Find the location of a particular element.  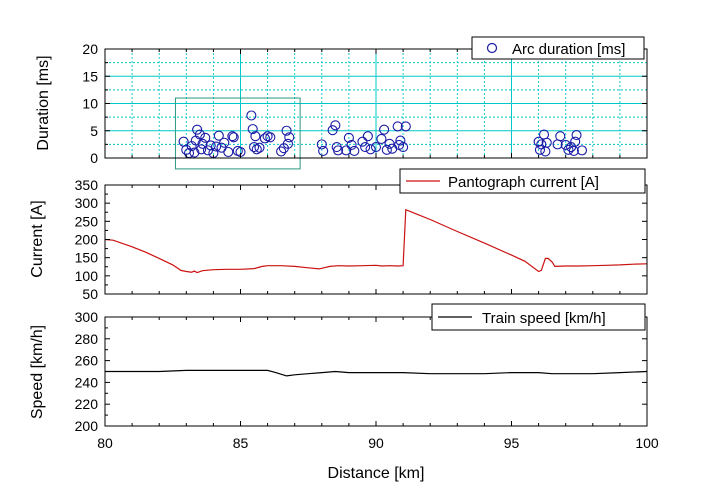

y-tick-label: 50 is located at coordinates (90, 294).